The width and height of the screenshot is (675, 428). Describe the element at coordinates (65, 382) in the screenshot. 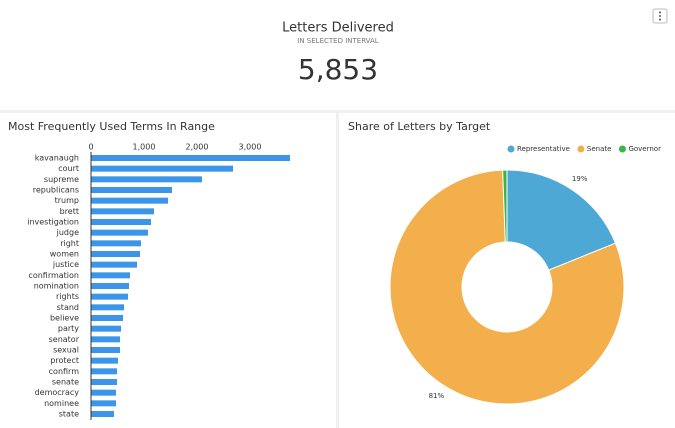

I see `y-tick-label: senate` at that location.